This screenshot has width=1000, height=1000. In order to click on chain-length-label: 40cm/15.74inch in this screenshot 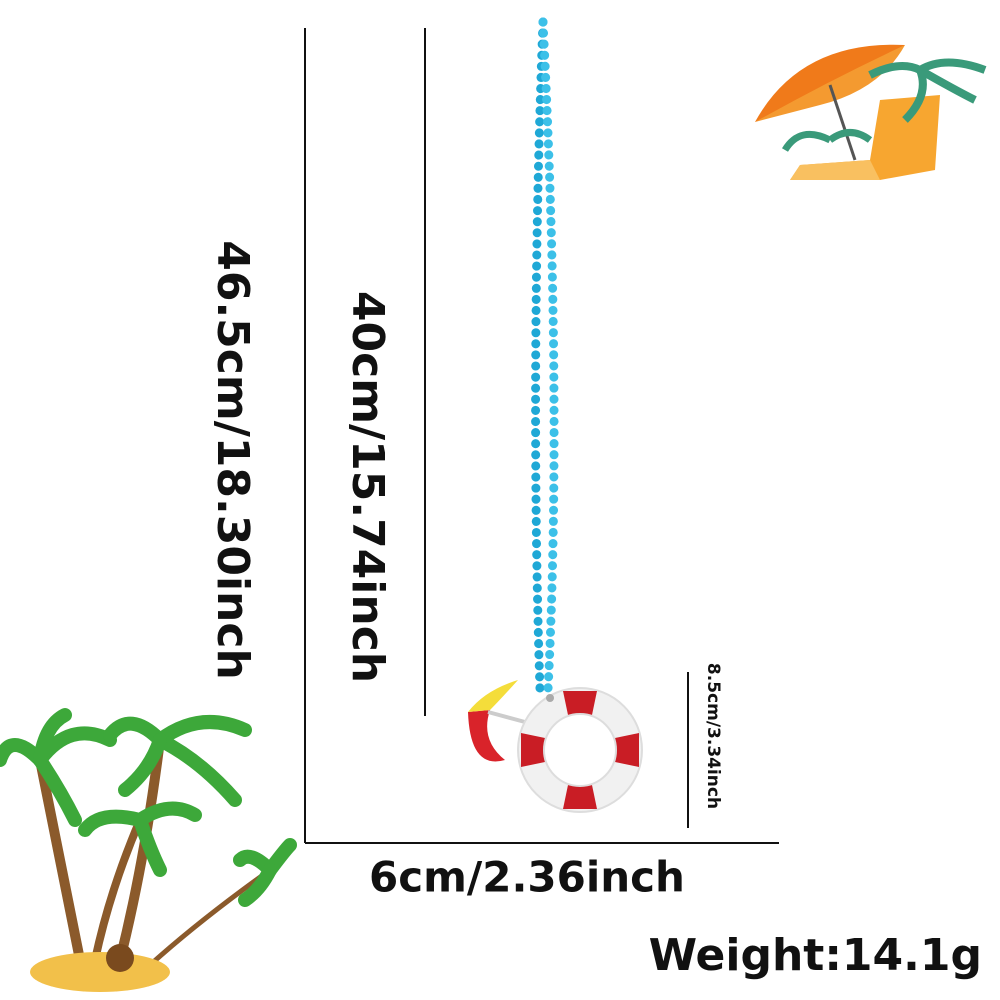, I will do `click(367, 487)`.